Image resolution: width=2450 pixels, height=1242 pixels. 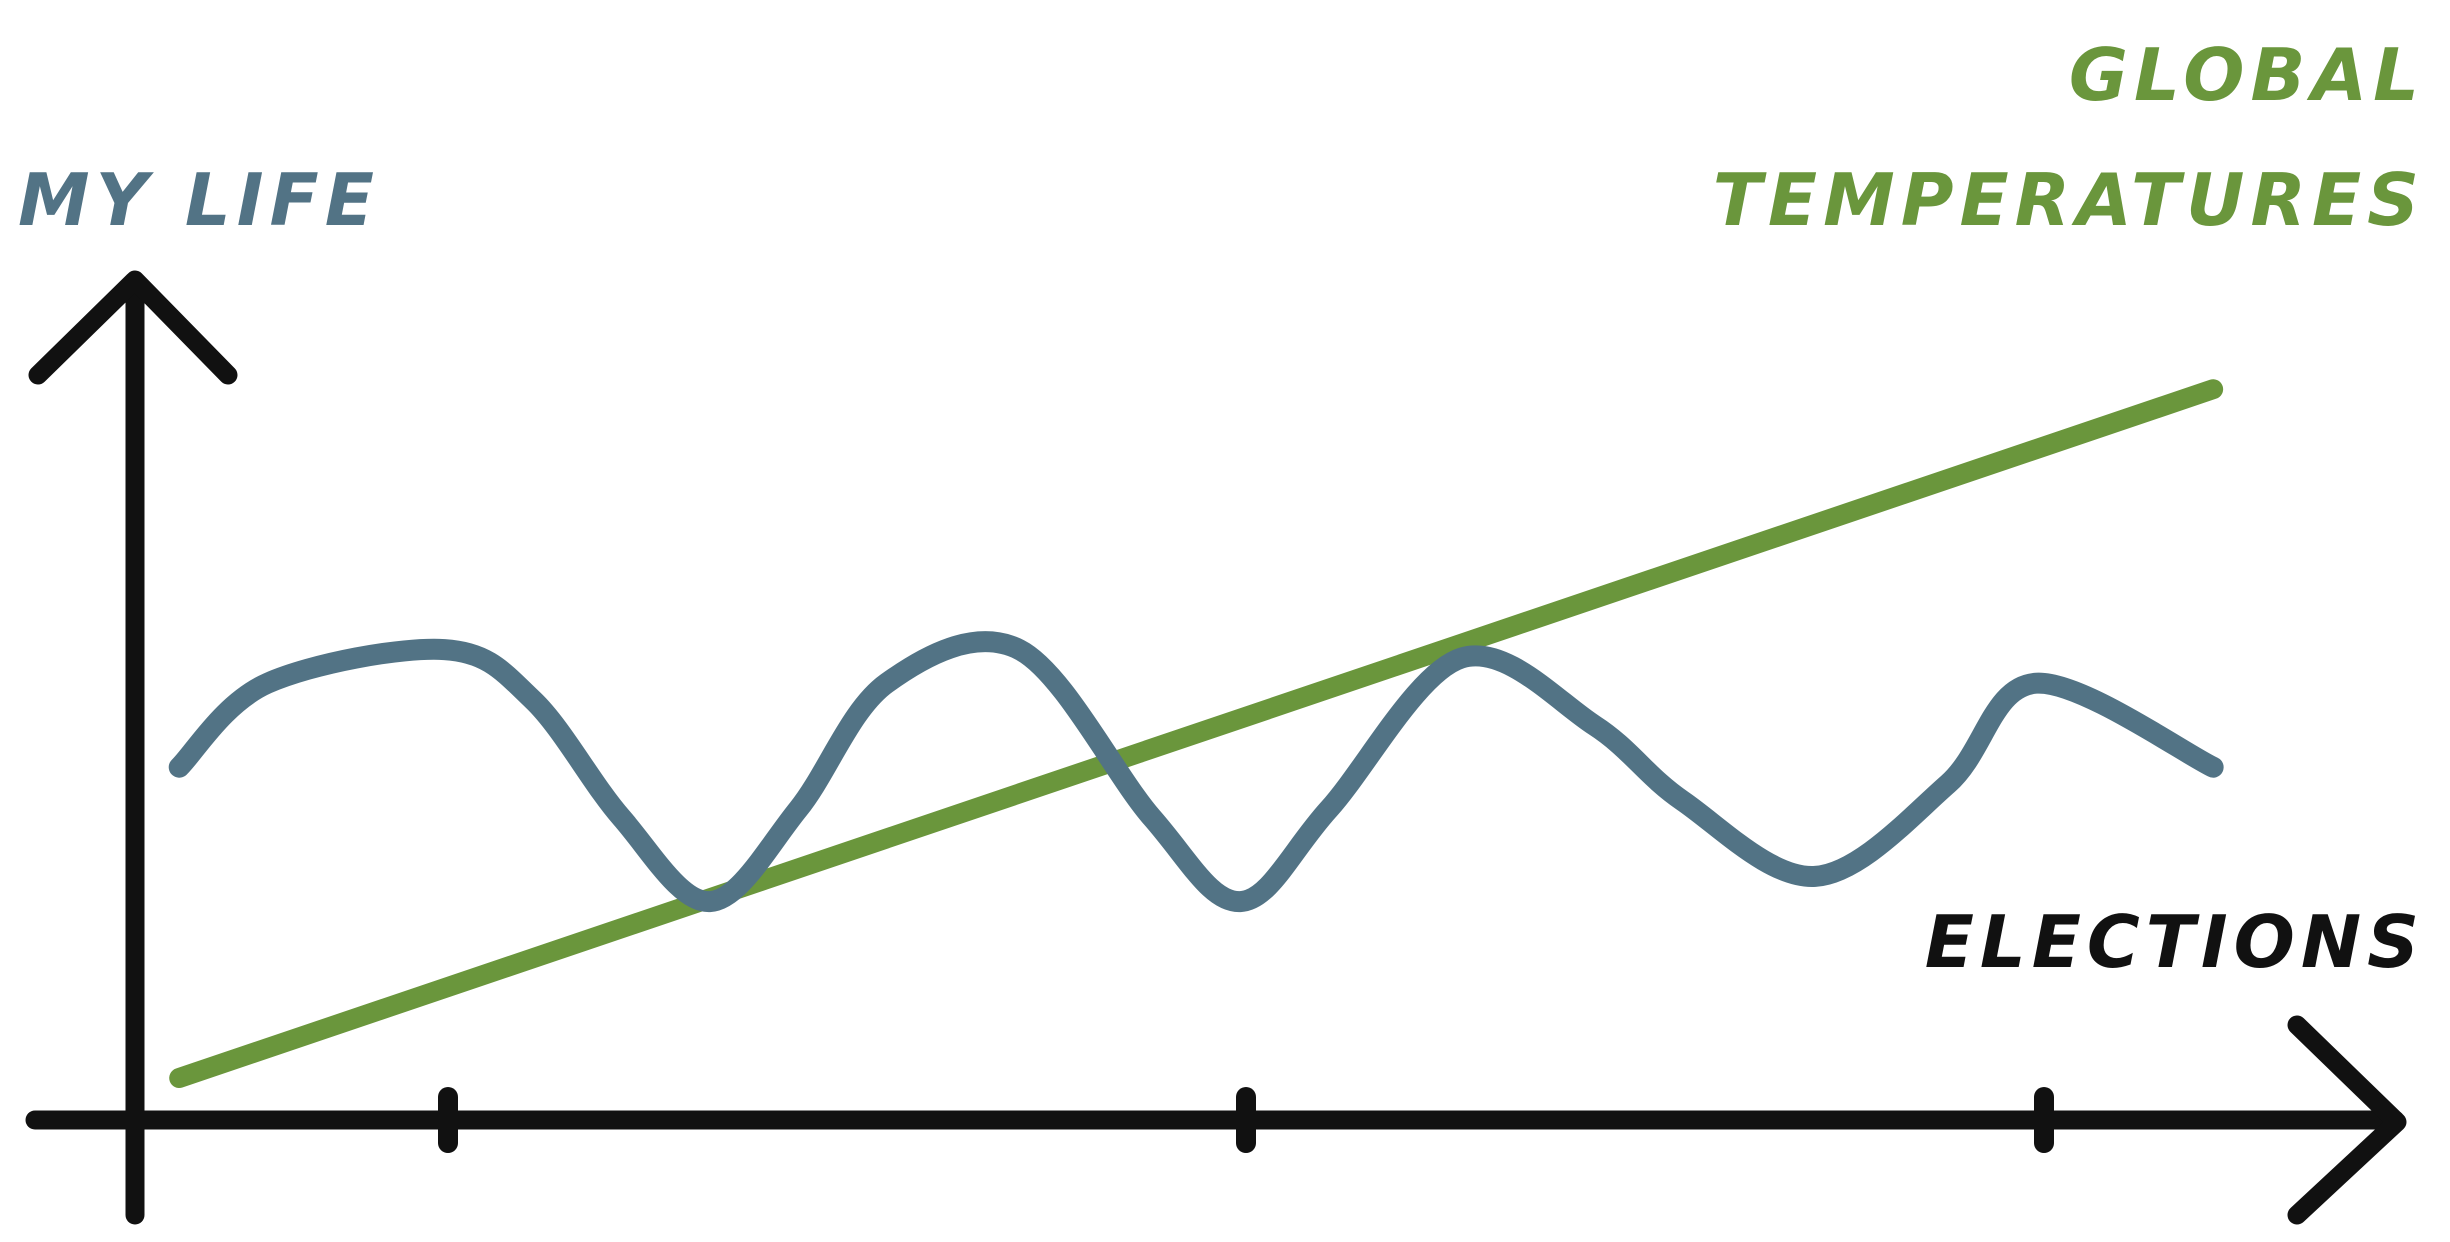 I want to click on my-life-label: MY LIFE, so click(x=199, y=200).